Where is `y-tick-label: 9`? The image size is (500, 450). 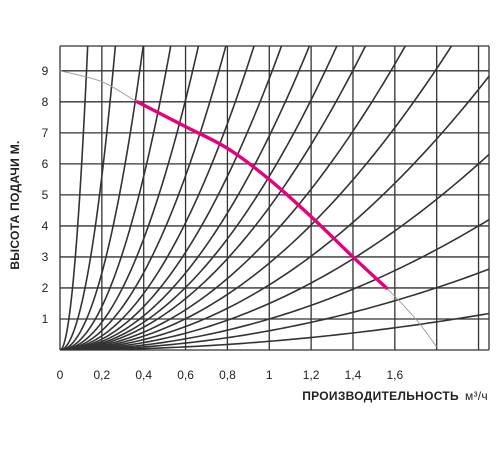
y-tick-label: 9 is located at coordinates (45, 71).